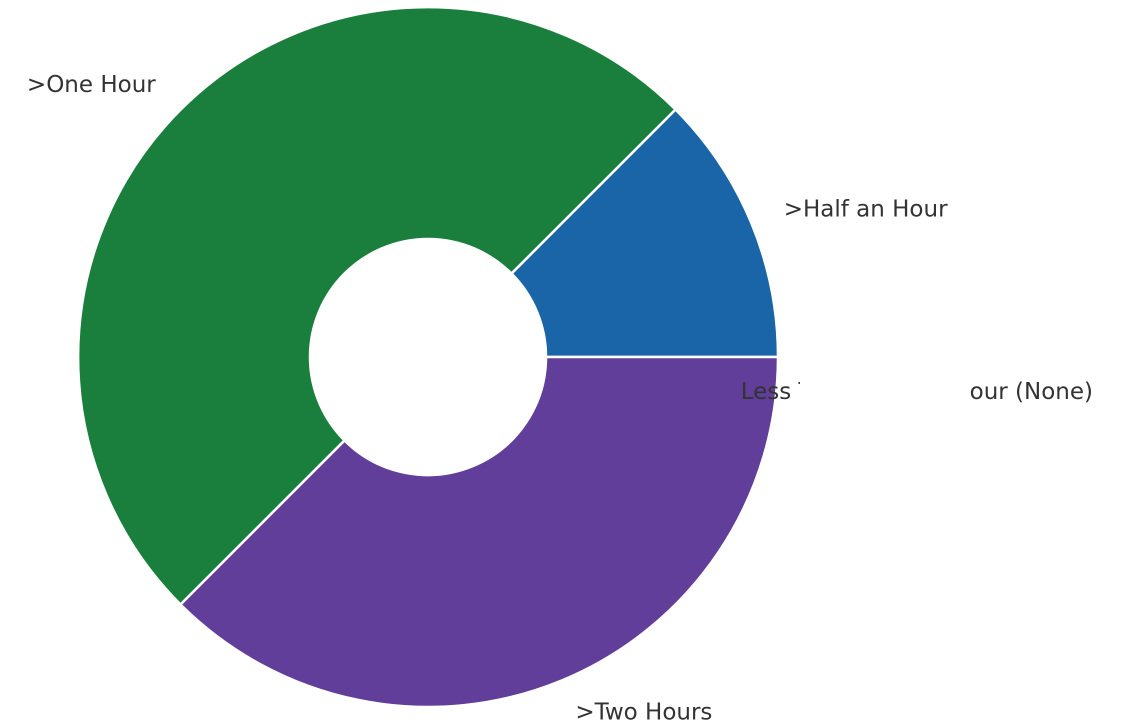  I want to click on slice-half-an-hour, so click(644, 233).